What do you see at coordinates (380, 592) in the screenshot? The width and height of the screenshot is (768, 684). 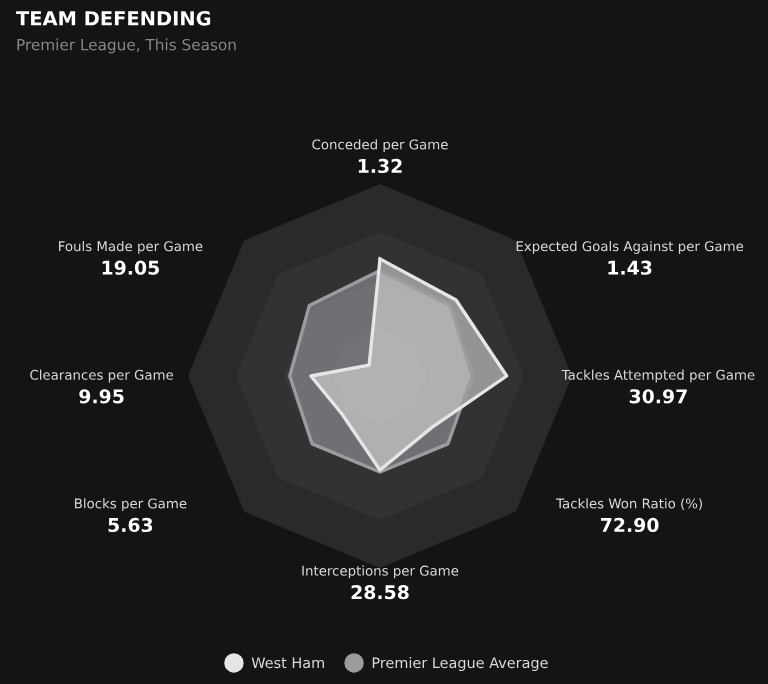 I see `text: 28.58` at bounding box center [380, 592].